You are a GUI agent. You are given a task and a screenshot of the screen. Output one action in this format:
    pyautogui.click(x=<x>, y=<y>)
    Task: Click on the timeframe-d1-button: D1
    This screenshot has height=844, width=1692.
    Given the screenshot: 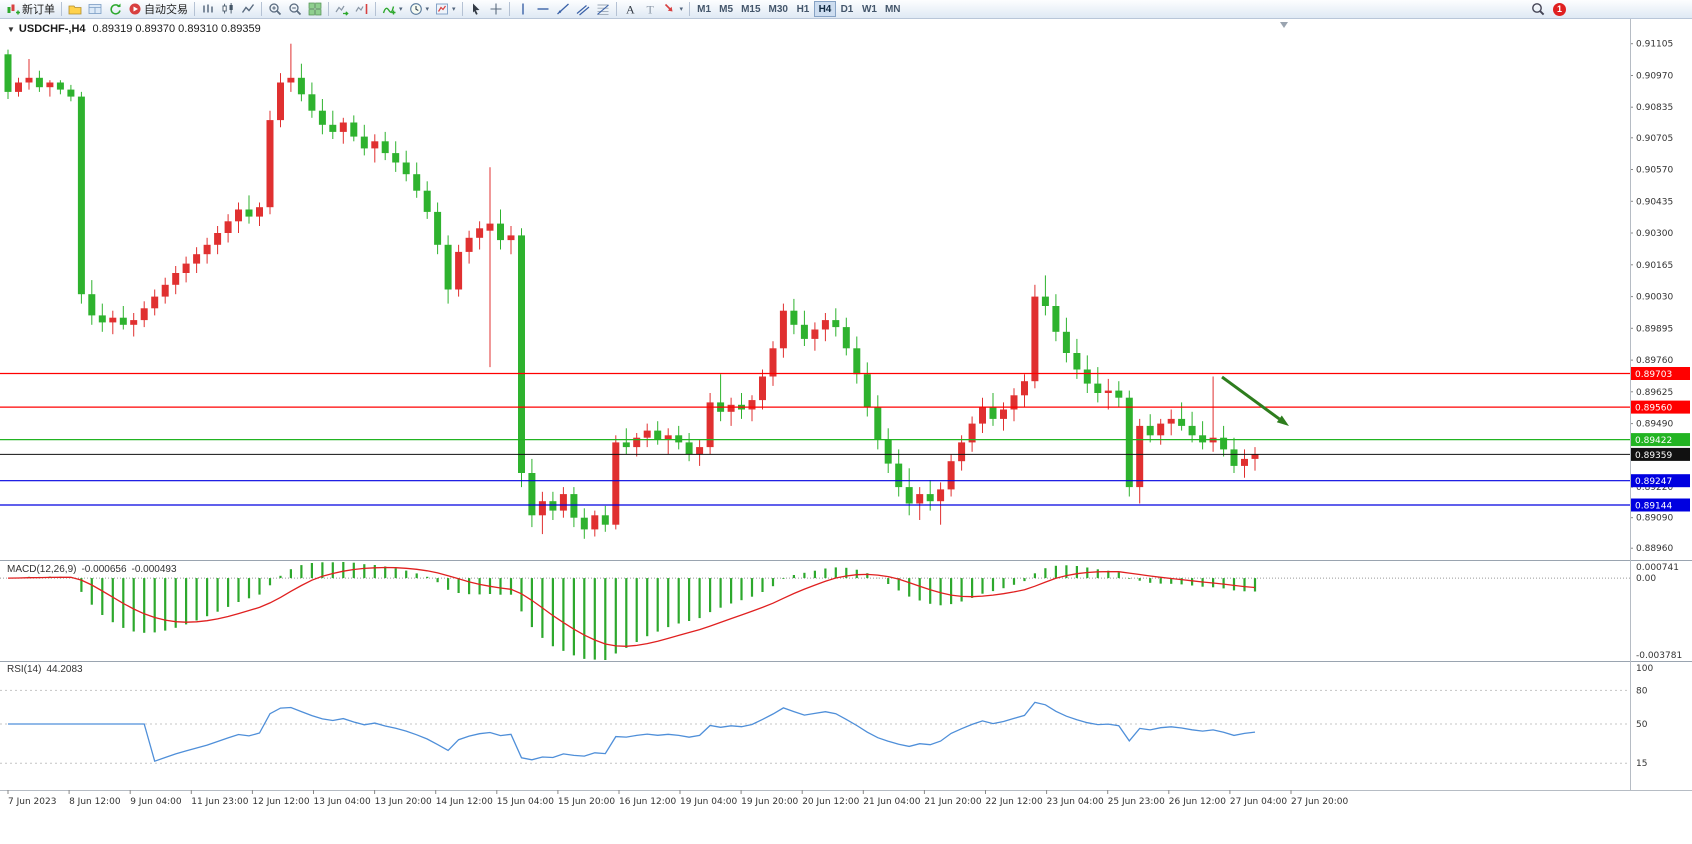 What is the action you would take?
    pyautogui.click(x=847, y=9)
    